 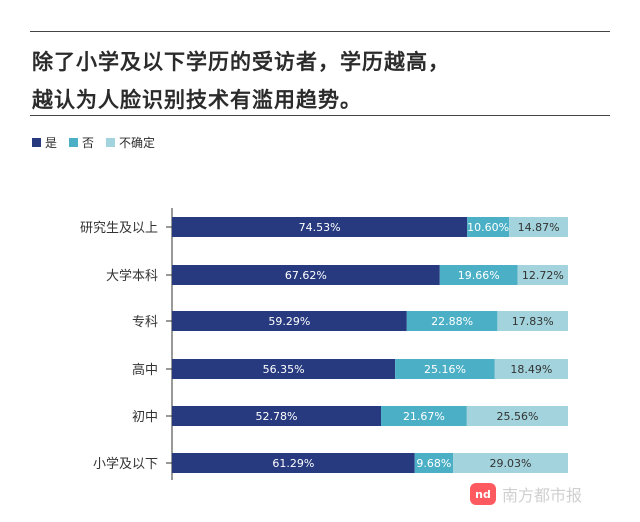 I want to click on legend-label-unsure: 不确定, so click(x=137, y=143).